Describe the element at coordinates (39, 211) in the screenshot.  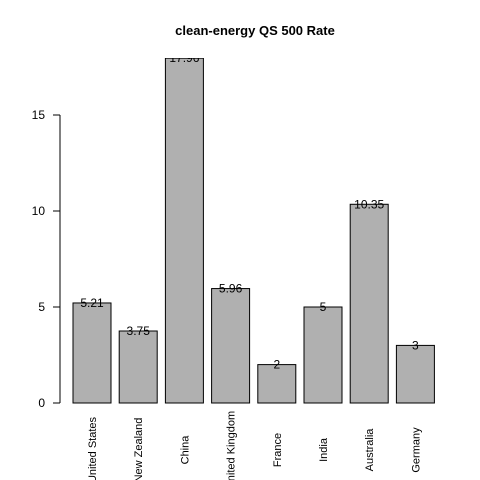
I see `y-tick-label: 10` at that location.